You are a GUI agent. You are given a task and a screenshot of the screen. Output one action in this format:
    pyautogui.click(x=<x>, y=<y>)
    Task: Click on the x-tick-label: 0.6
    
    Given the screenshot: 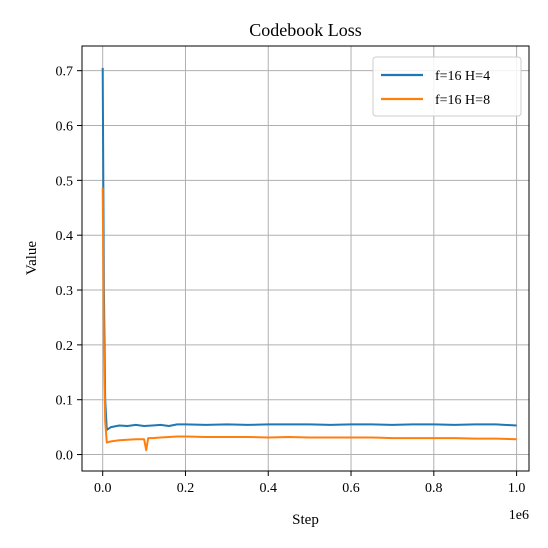 What is the action you would take?
    pyautogui.click(x=351, y=488)
    